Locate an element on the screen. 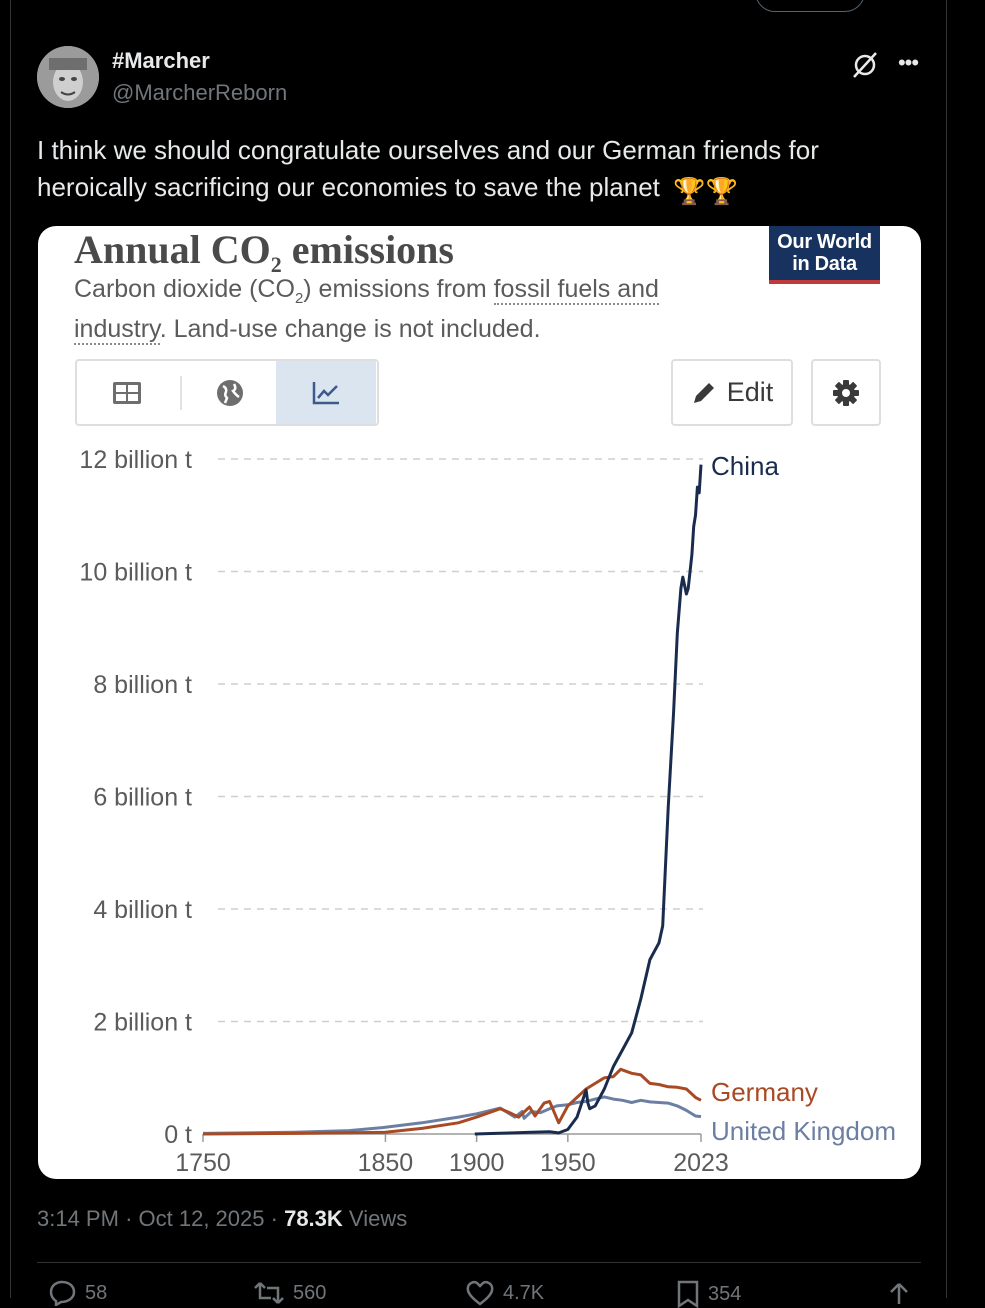  fossil-fuels-link: fossil fuels and industry is located at coordinates (366, 310).